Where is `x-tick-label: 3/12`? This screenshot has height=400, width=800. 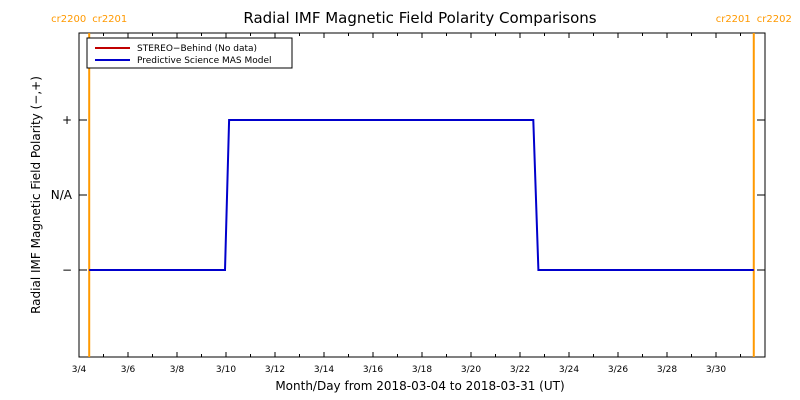 x-tick-label: 3/12 is located at coordinates (275, 370).